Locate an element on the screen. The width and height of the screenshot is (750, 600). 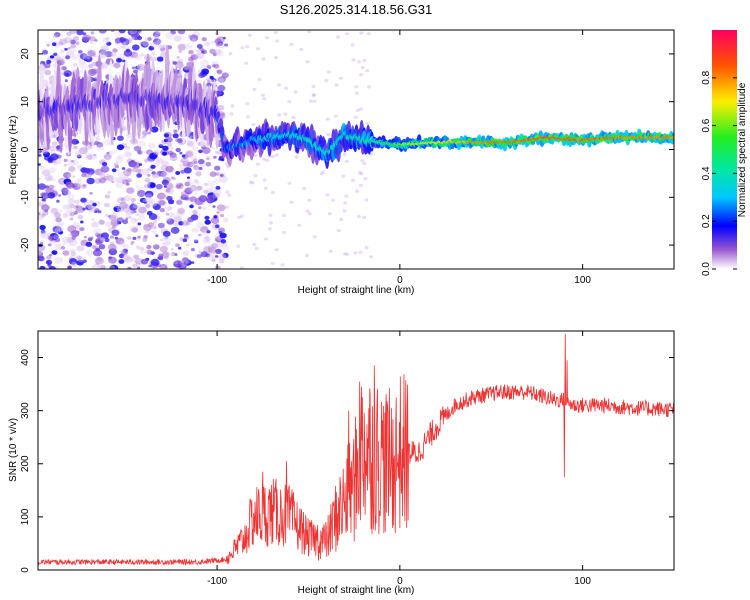
spectrogram-y-label: Frequency (Hz) is located at coordinates (13, 150).